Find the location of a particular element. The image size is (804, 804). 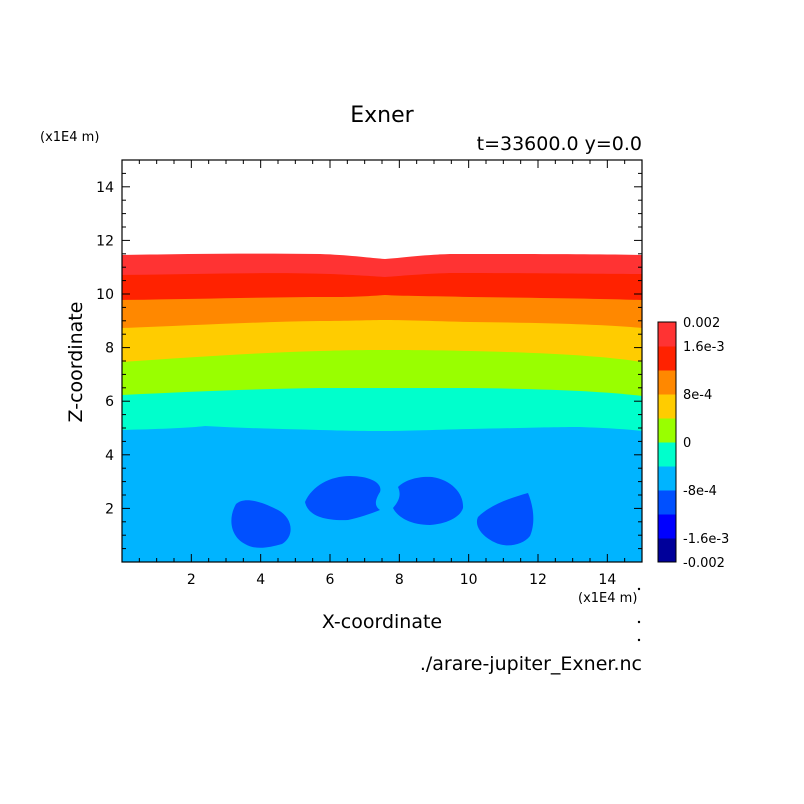

colorbar-swatches is located at coordinates (667, 442).